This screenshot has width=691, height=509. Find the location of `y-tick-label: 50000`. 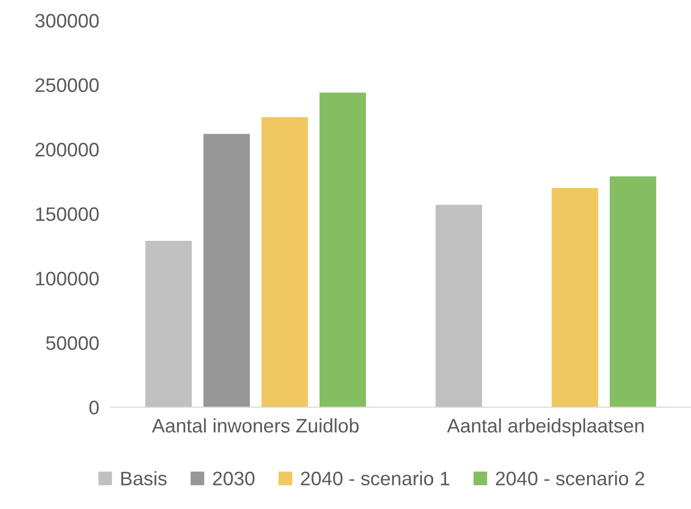

y-tick-label: 50000 is located at coordinates (72, 343).